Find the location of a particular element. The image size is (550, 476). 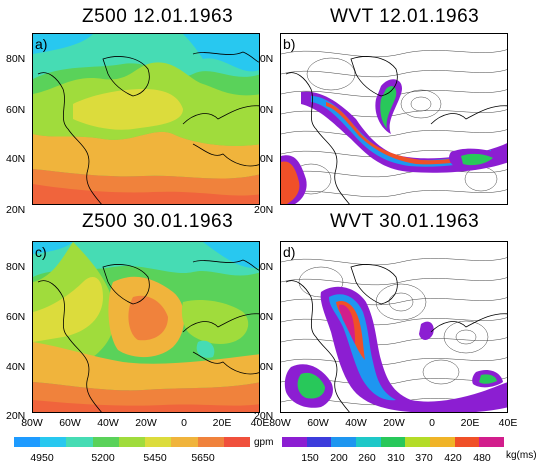

wvt-colorbar-unit: kg(ms) is located at coordinates (521, 455).